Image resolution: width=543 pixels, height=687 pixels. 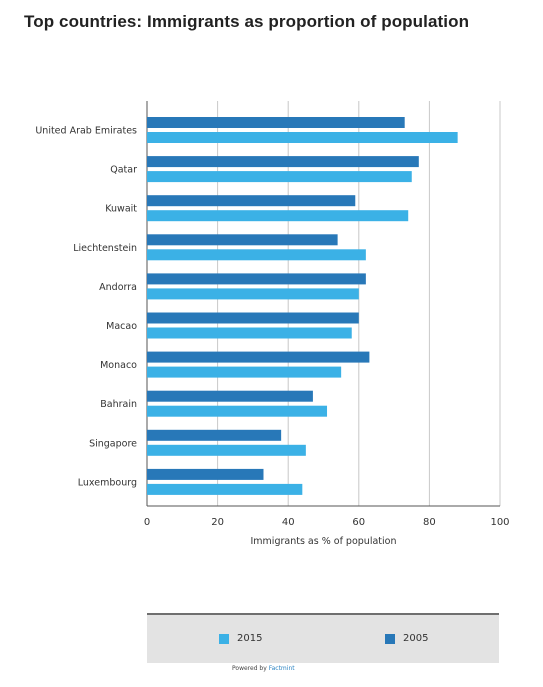 I want to click on category-label: Singapore, so click(x=113, y=443).